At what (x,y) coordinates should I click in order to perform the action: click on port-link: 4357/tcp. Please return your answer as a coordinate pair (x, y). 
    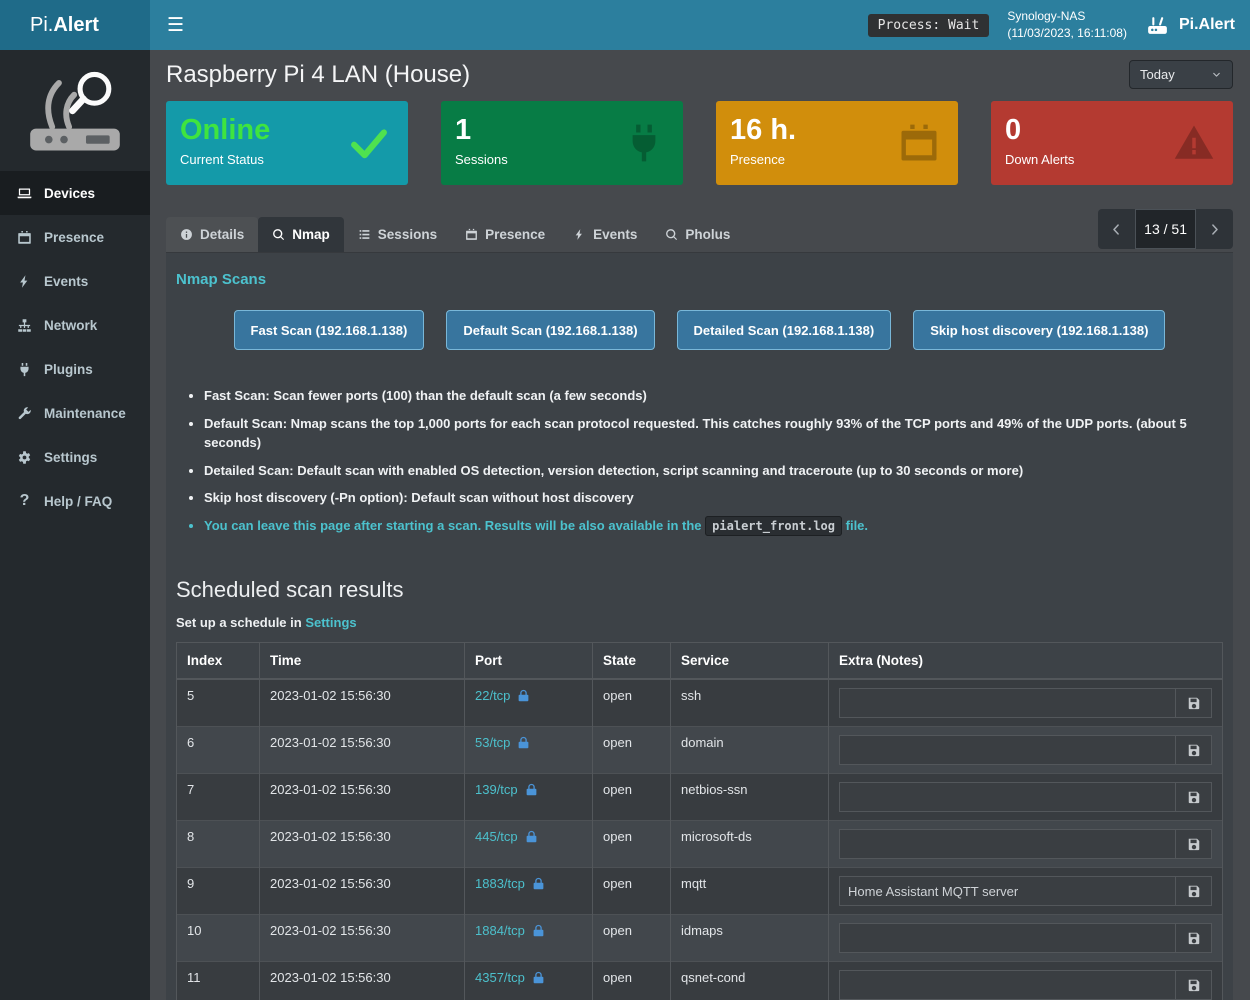
    Looking at the image, I should click on (500, 977).